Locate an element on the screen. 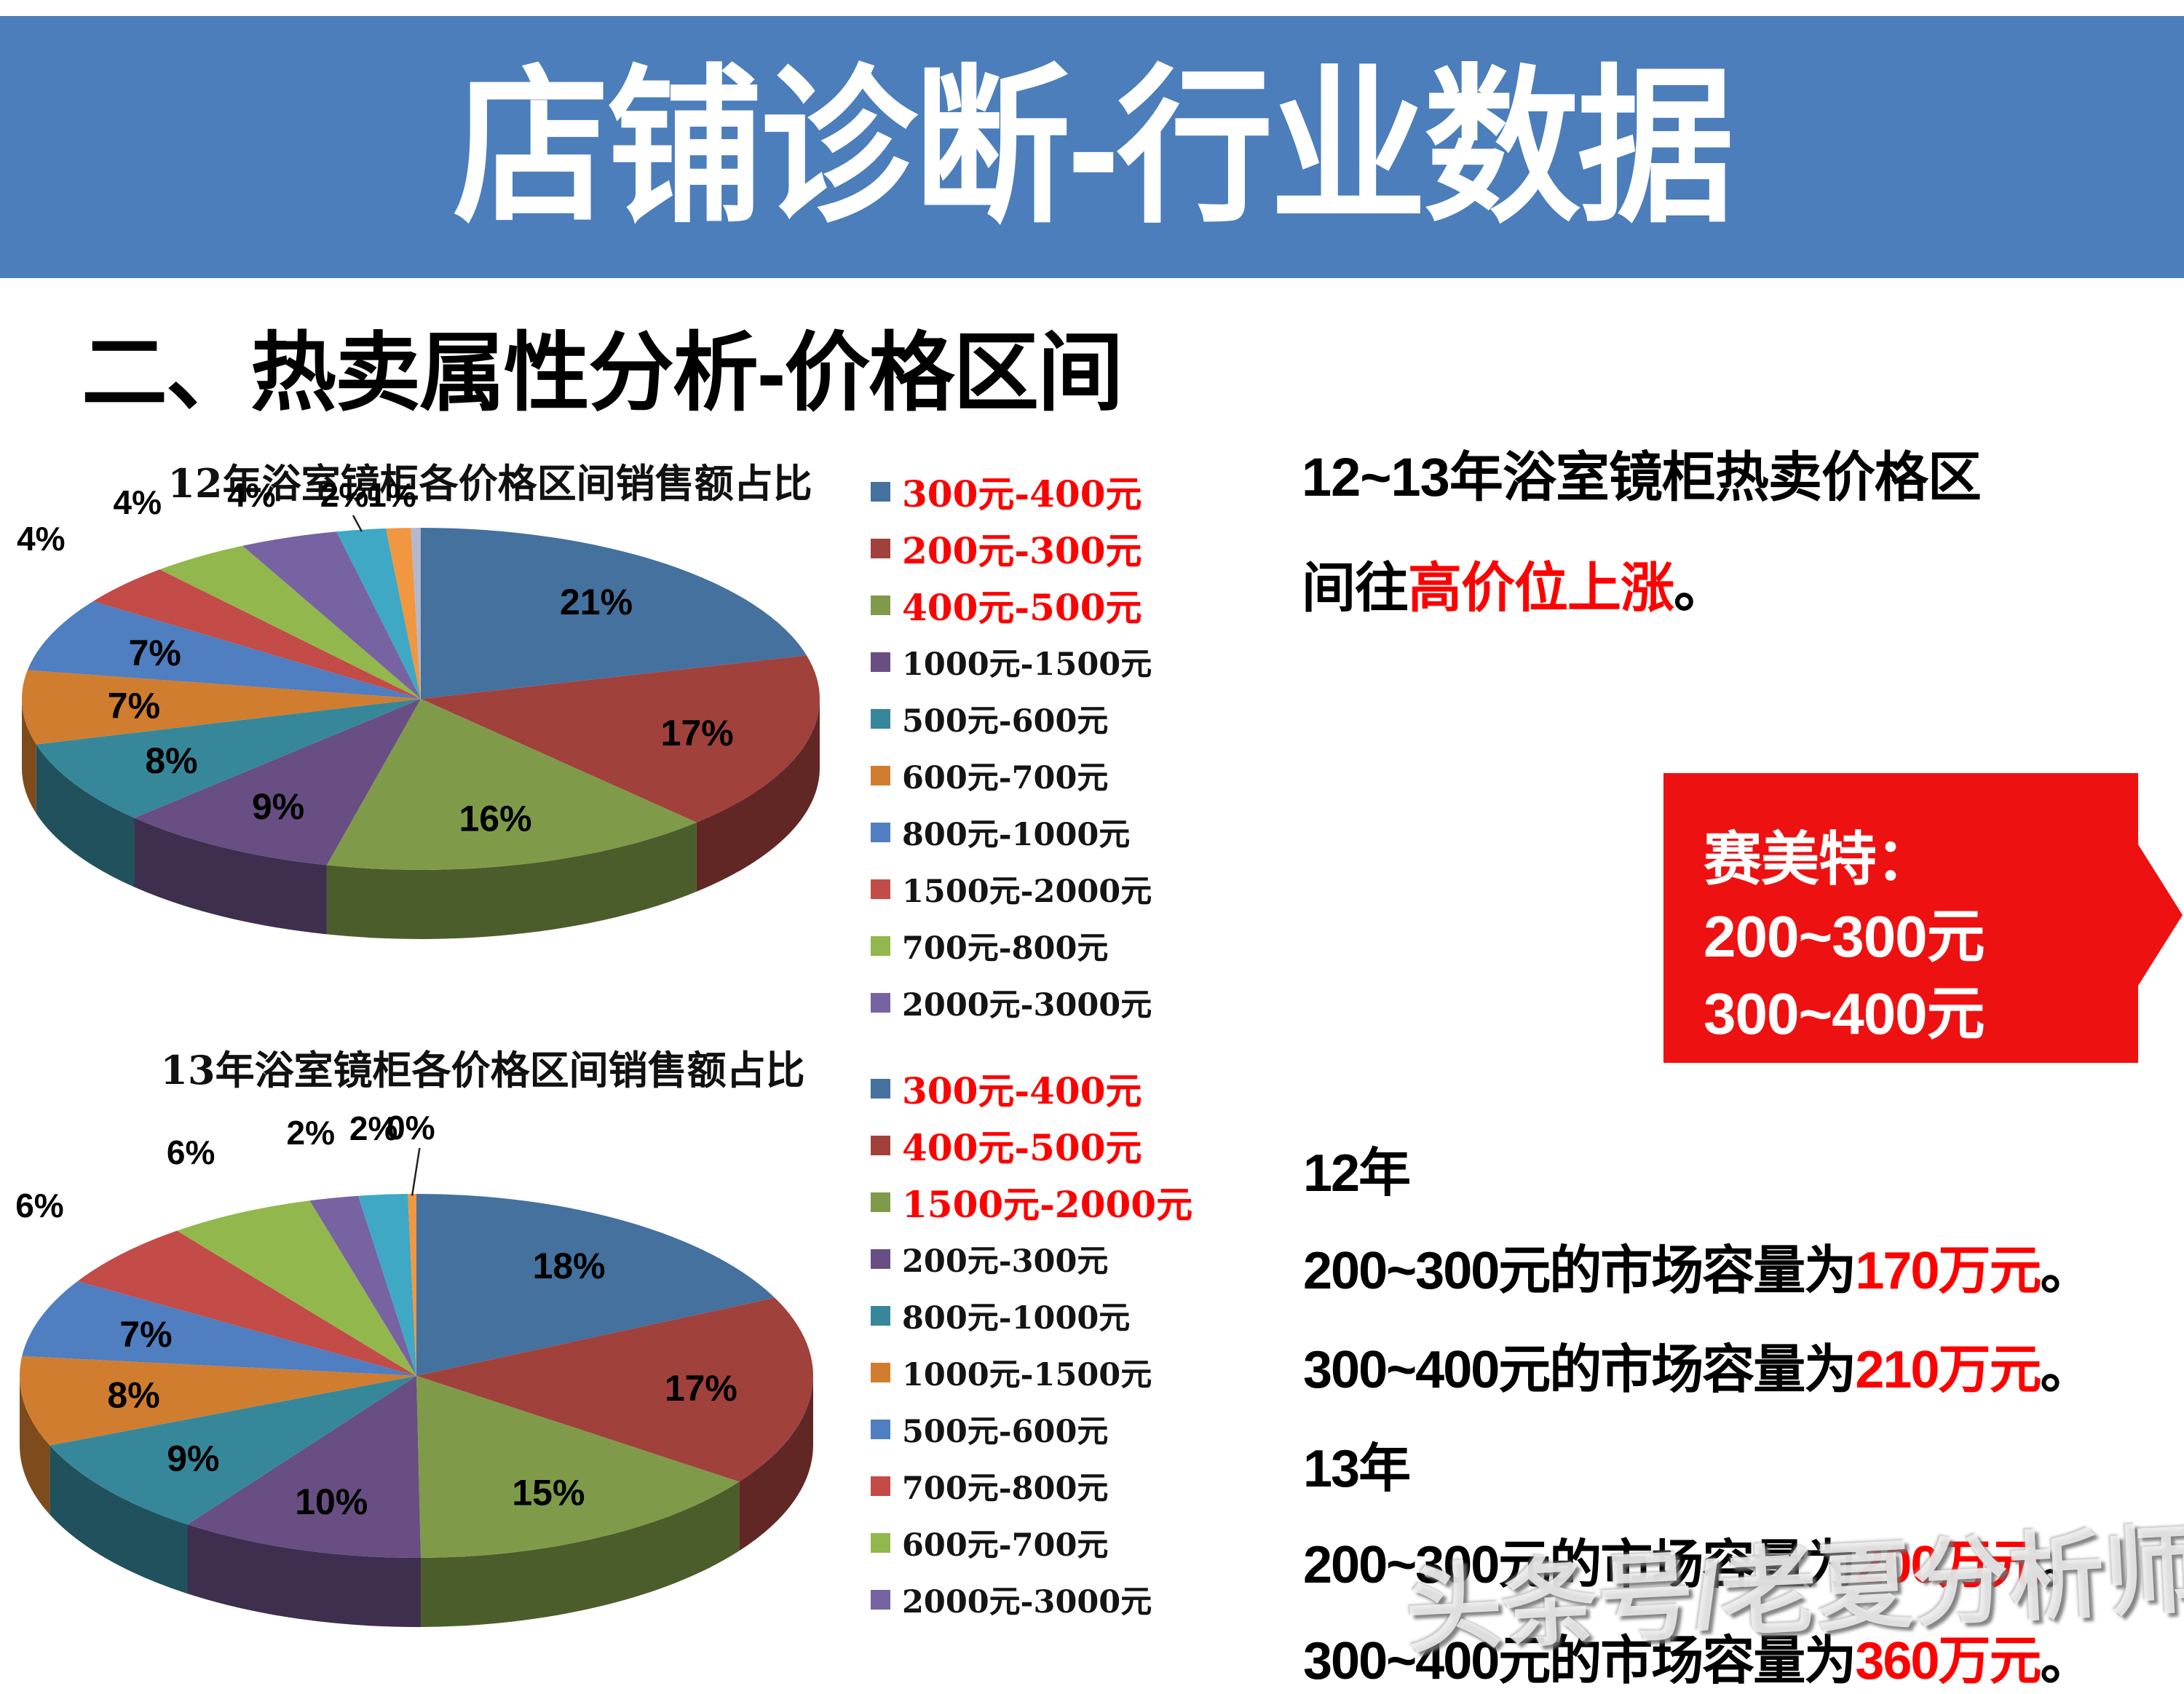  stat-line: 200~300元的市场容量为170万元。 is located at coordinates (1697, 1271).